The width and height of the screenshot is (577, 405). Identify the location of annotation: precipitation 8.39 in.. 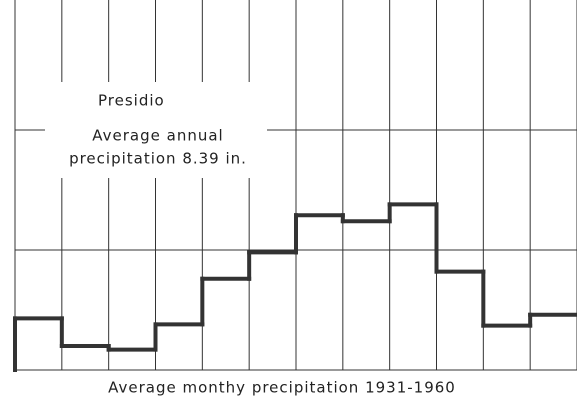
(158, 159).